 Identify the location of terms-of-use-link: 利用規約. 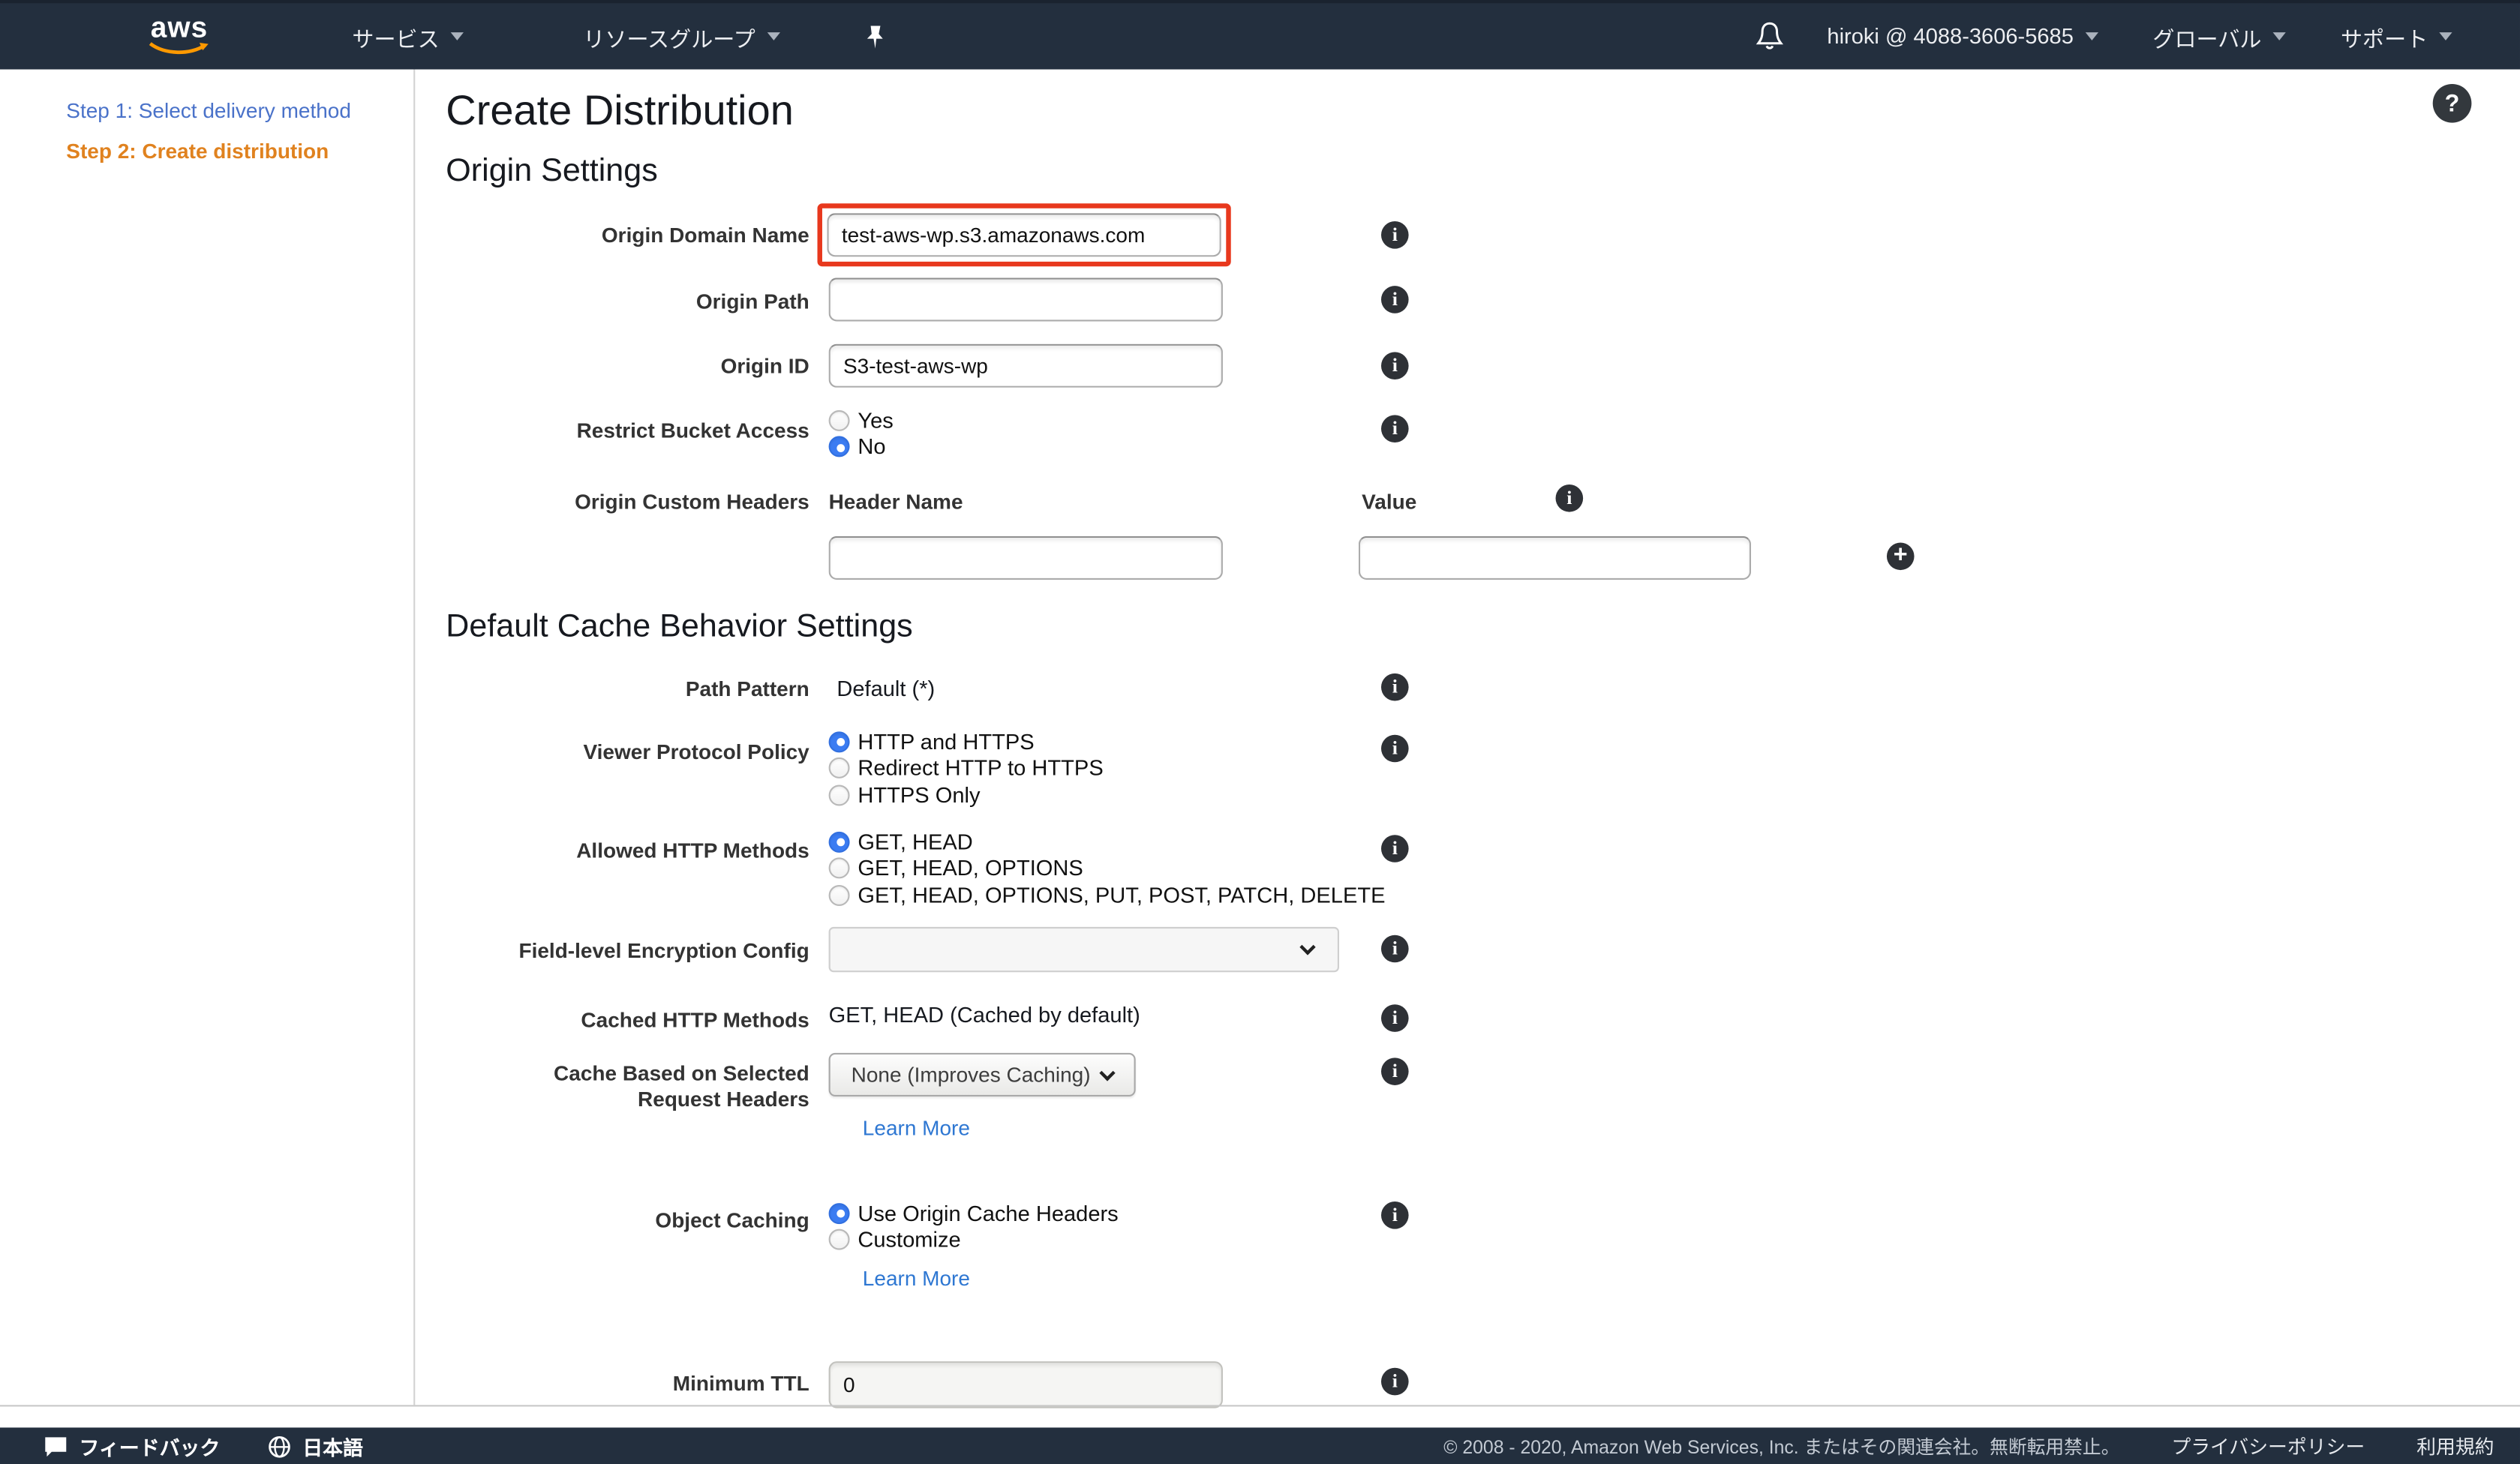
(2455, 1447).